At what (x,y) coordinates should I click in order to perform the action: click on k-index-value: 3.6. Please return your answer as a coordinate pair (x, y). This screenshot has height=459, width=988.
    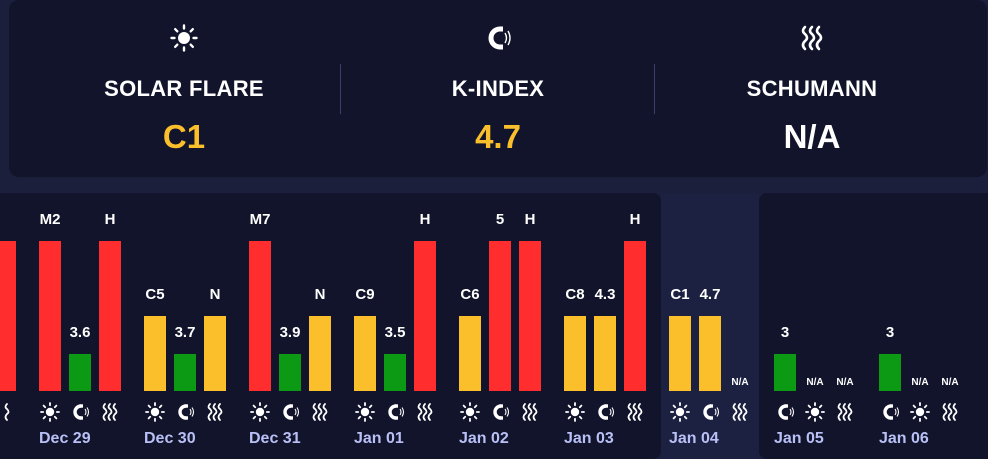
    Looking at the image, I should click on (80, 332).